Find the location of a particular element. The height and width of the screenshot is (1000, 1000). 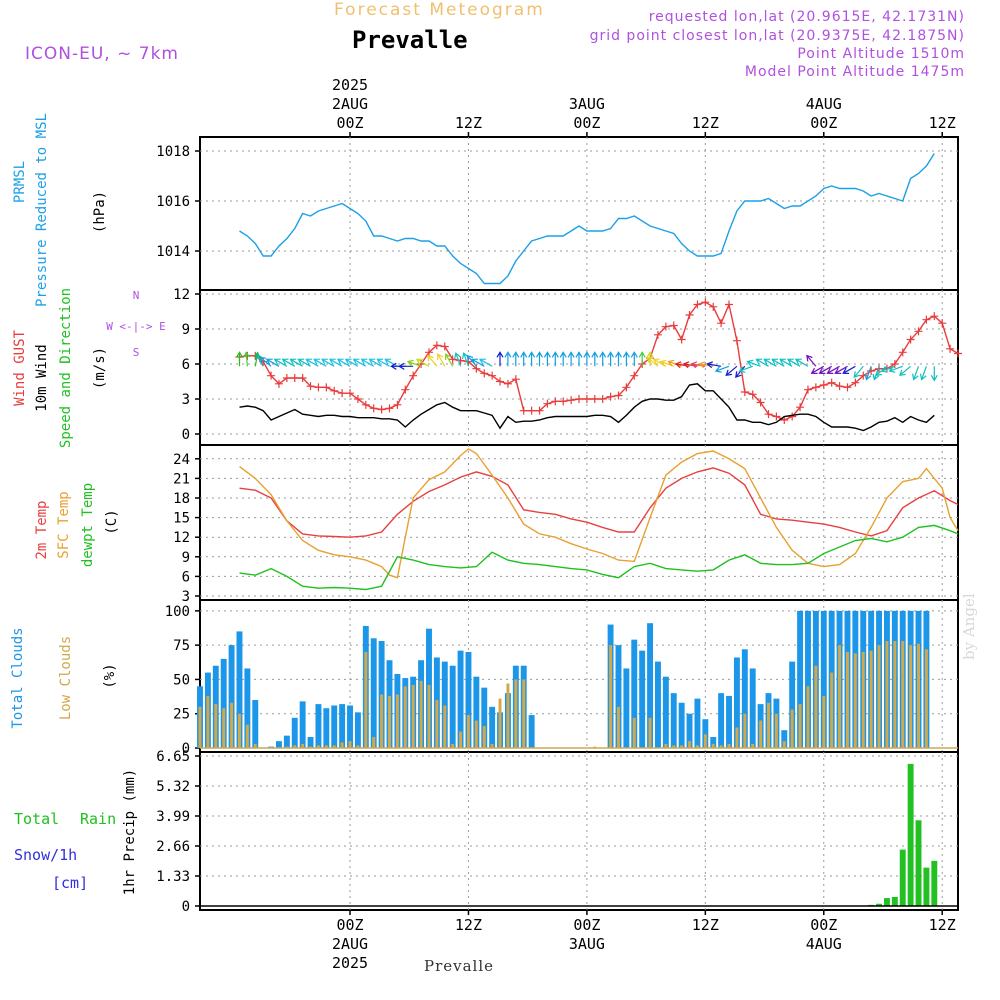

panel-label-clouds: (%) is located at coordinates (110, 675).